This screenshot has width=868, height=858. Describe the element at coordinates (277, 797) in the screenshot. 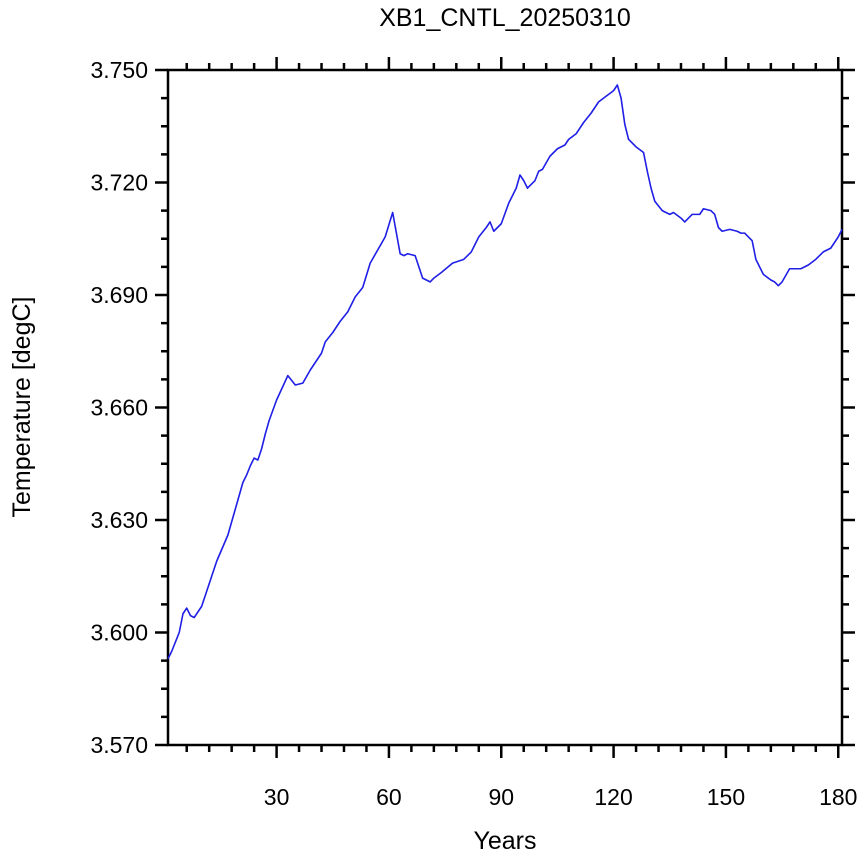

I see `x-tick-label: 30` at that location.